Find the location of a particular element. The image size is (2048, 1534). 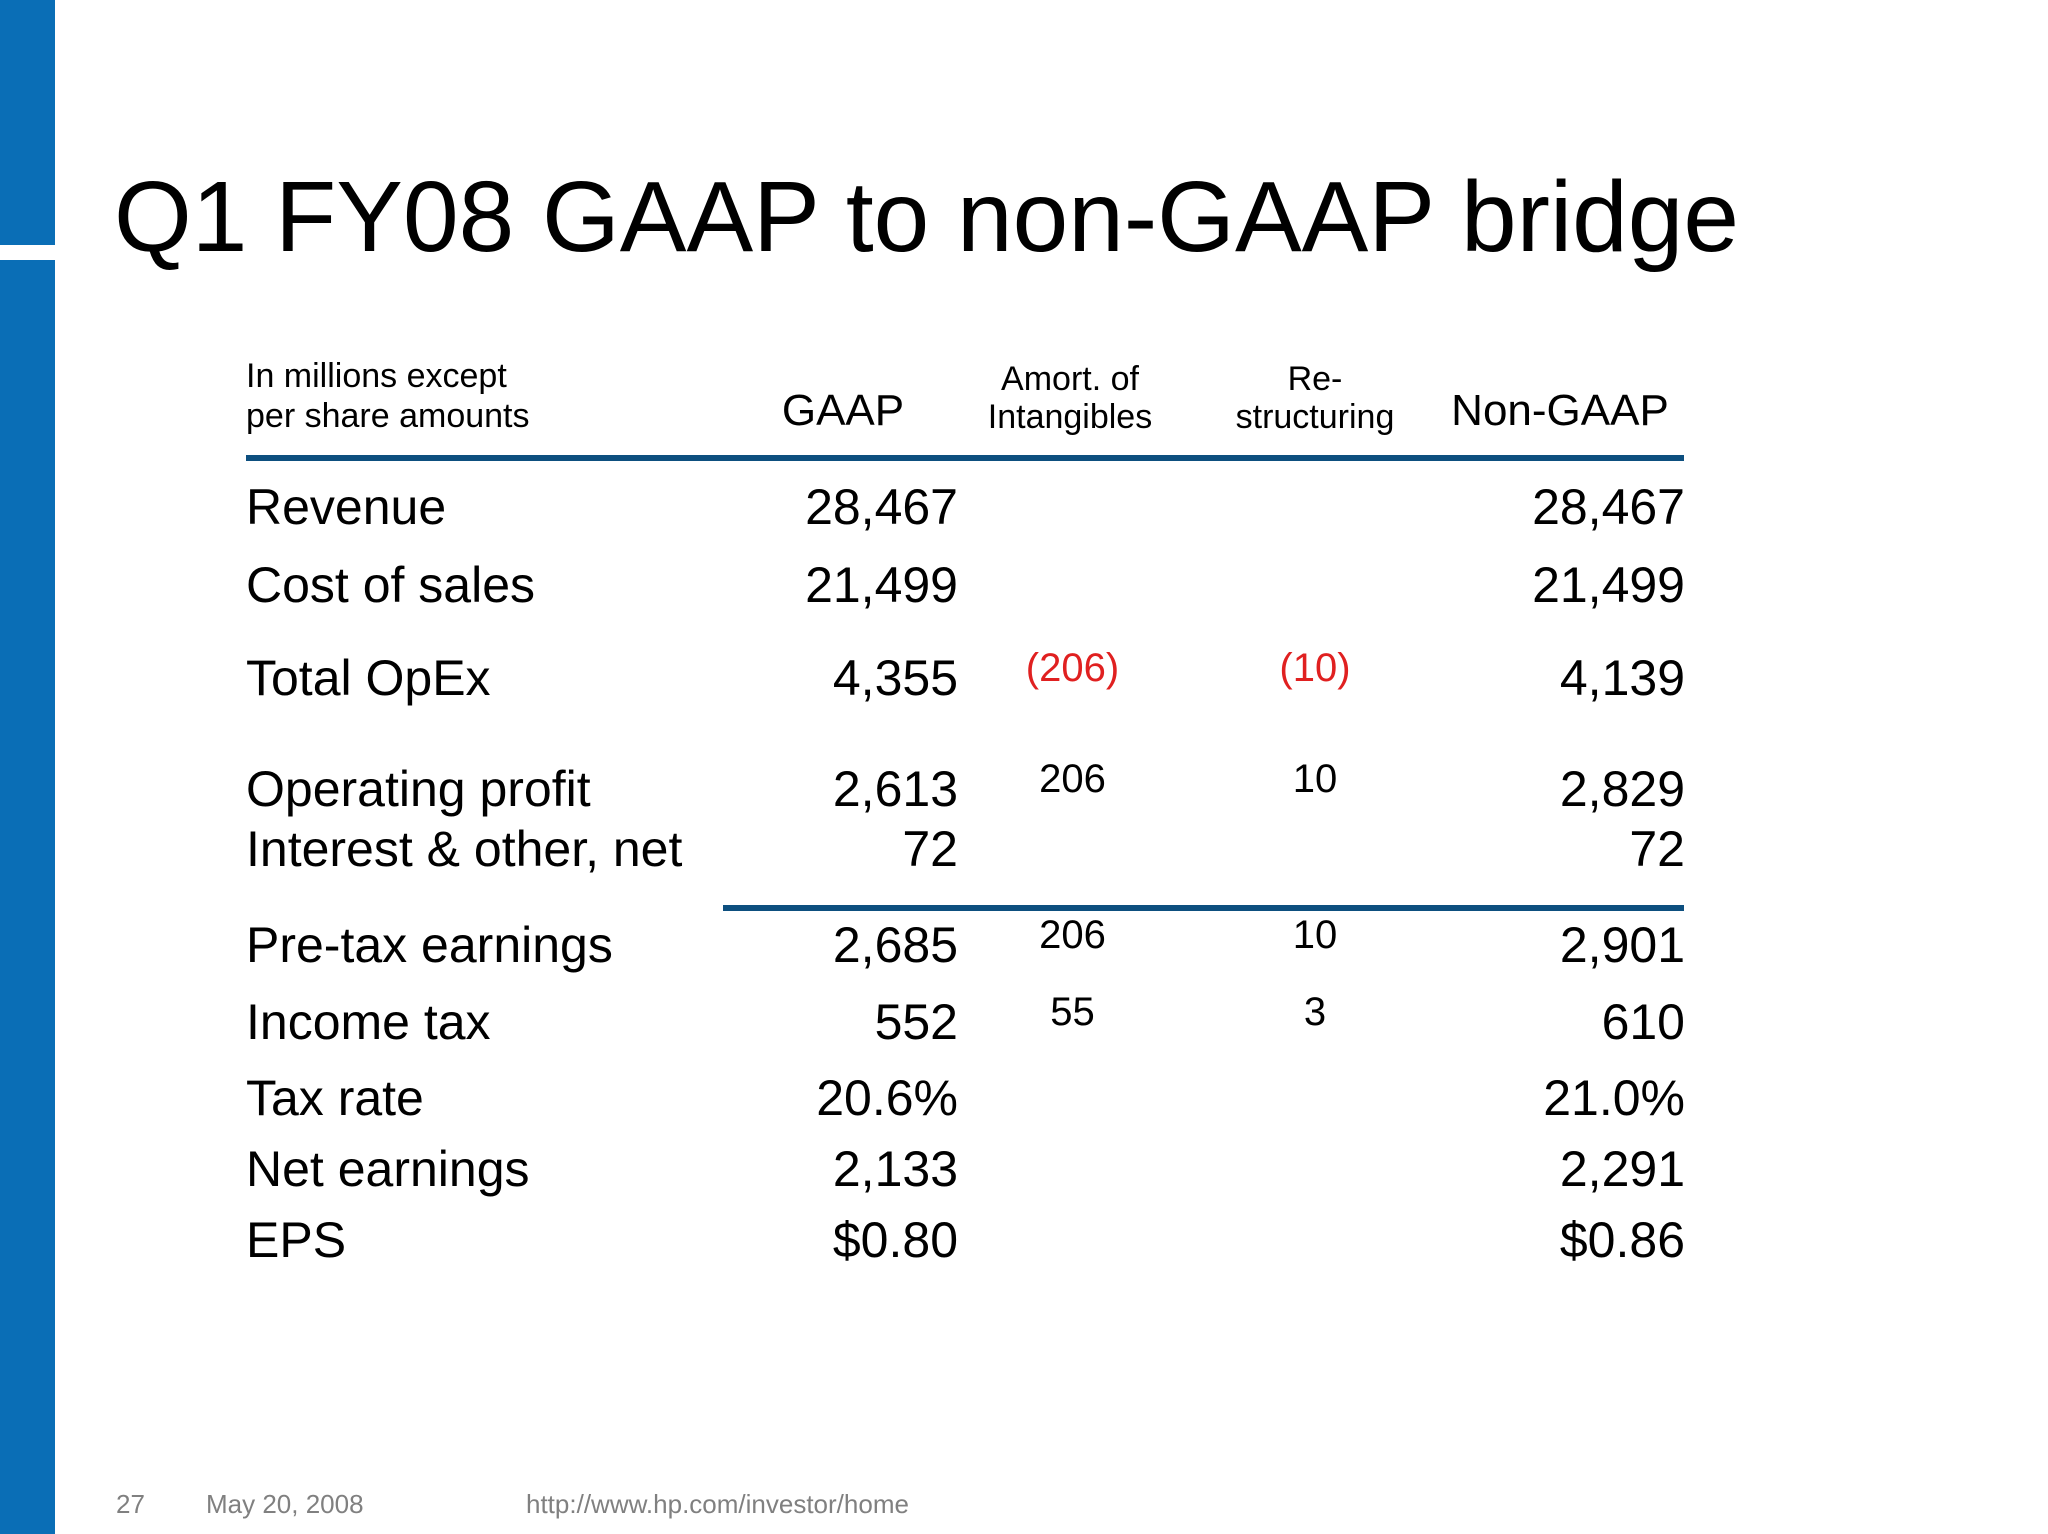

gaap-value: $0.80 is located at coordinates (895, 1240).